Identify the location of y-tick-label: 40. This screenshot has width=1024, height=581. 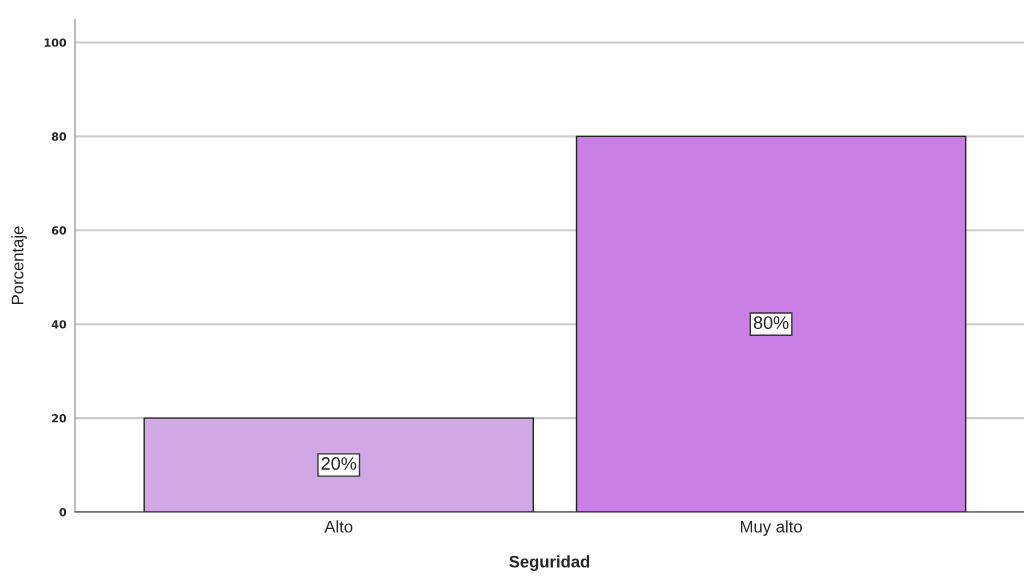
(59, 324).